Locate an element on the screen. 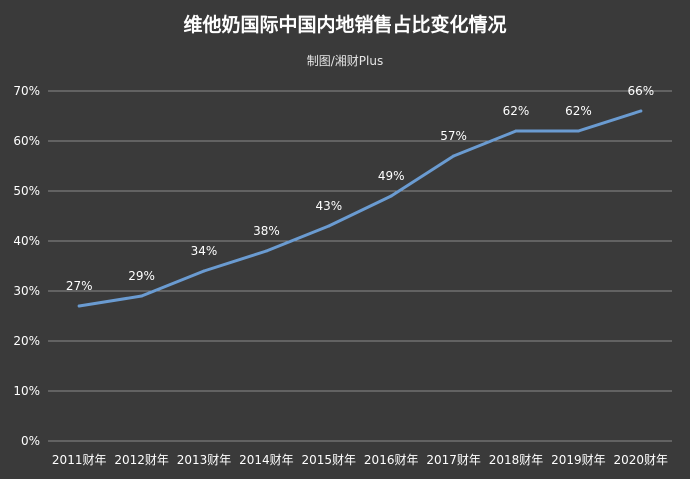 This screenshot has width=690, height=479. y-tick-label: 60% is located at coordinates (26, 141).